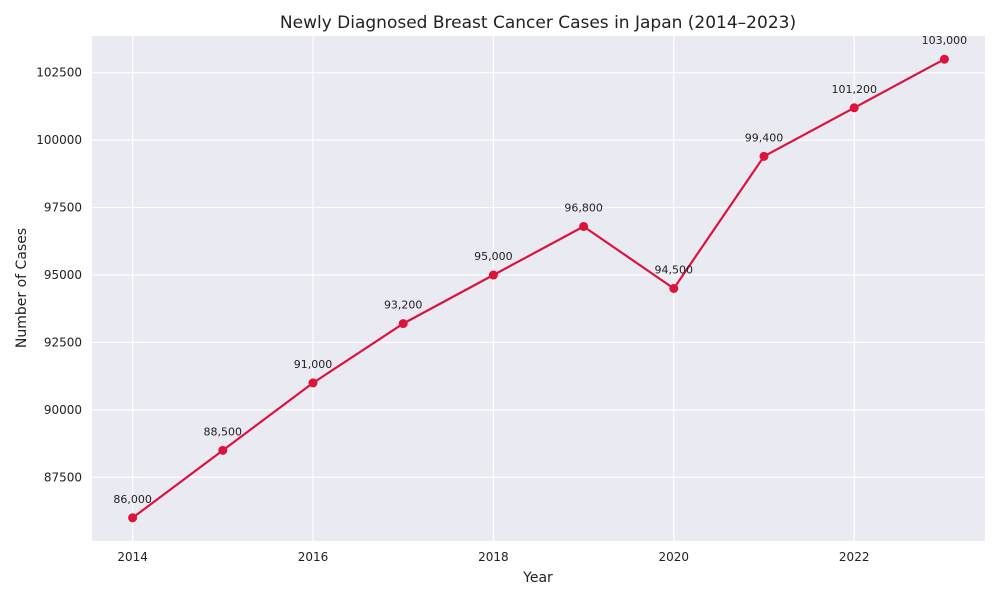  I want to click on x-tick-label: 2016, so click(313, 557).